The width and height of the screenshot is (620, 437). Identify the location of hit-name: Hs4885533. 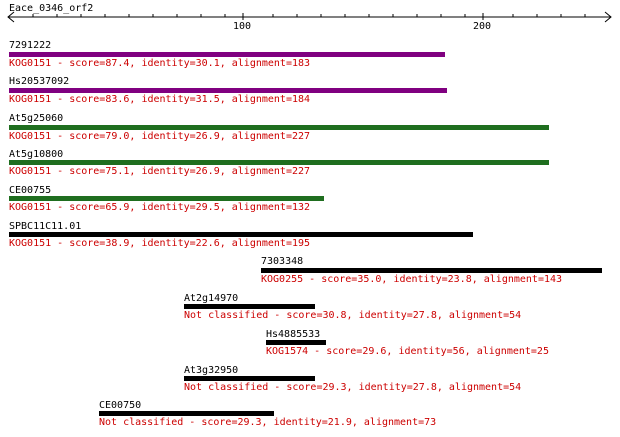
(293, 334).